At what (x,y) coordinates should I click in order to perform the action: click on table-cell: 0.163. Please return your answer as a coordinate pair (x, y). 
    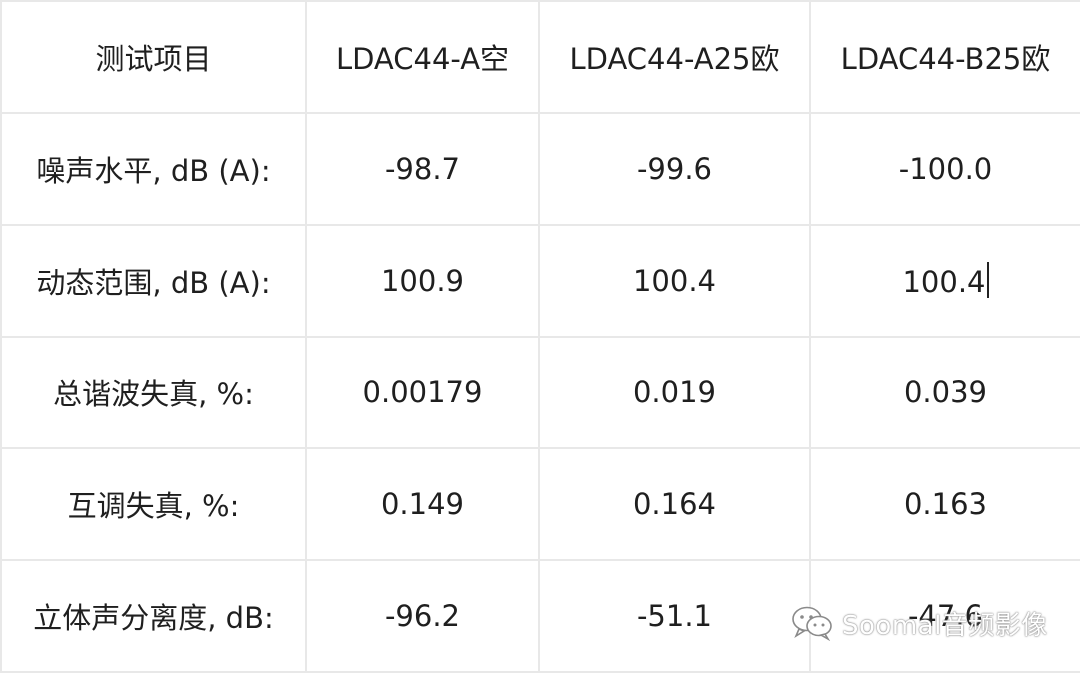
    Looking at the image, I should click on (944, 504).